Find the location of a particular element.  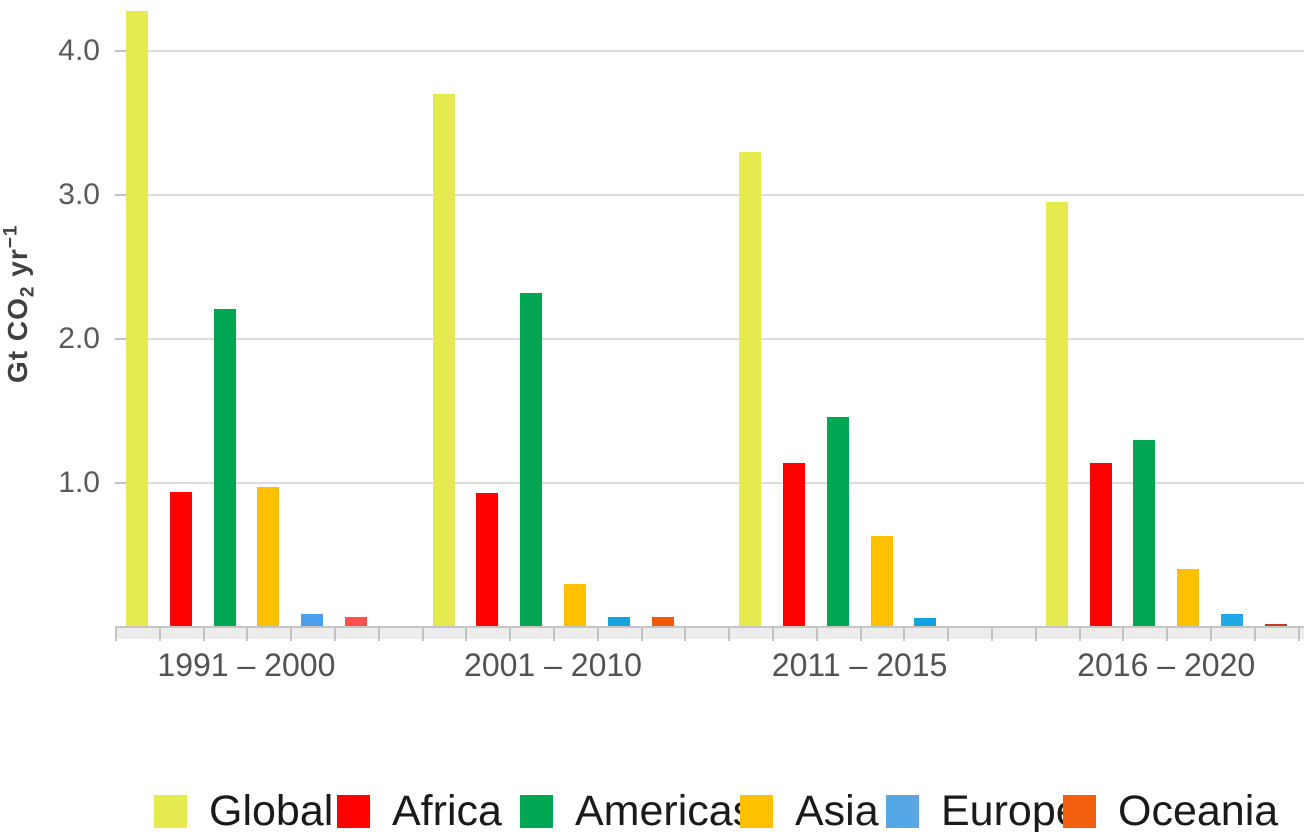

legend-item-asia: Asia is located at coordinates (809, 811).